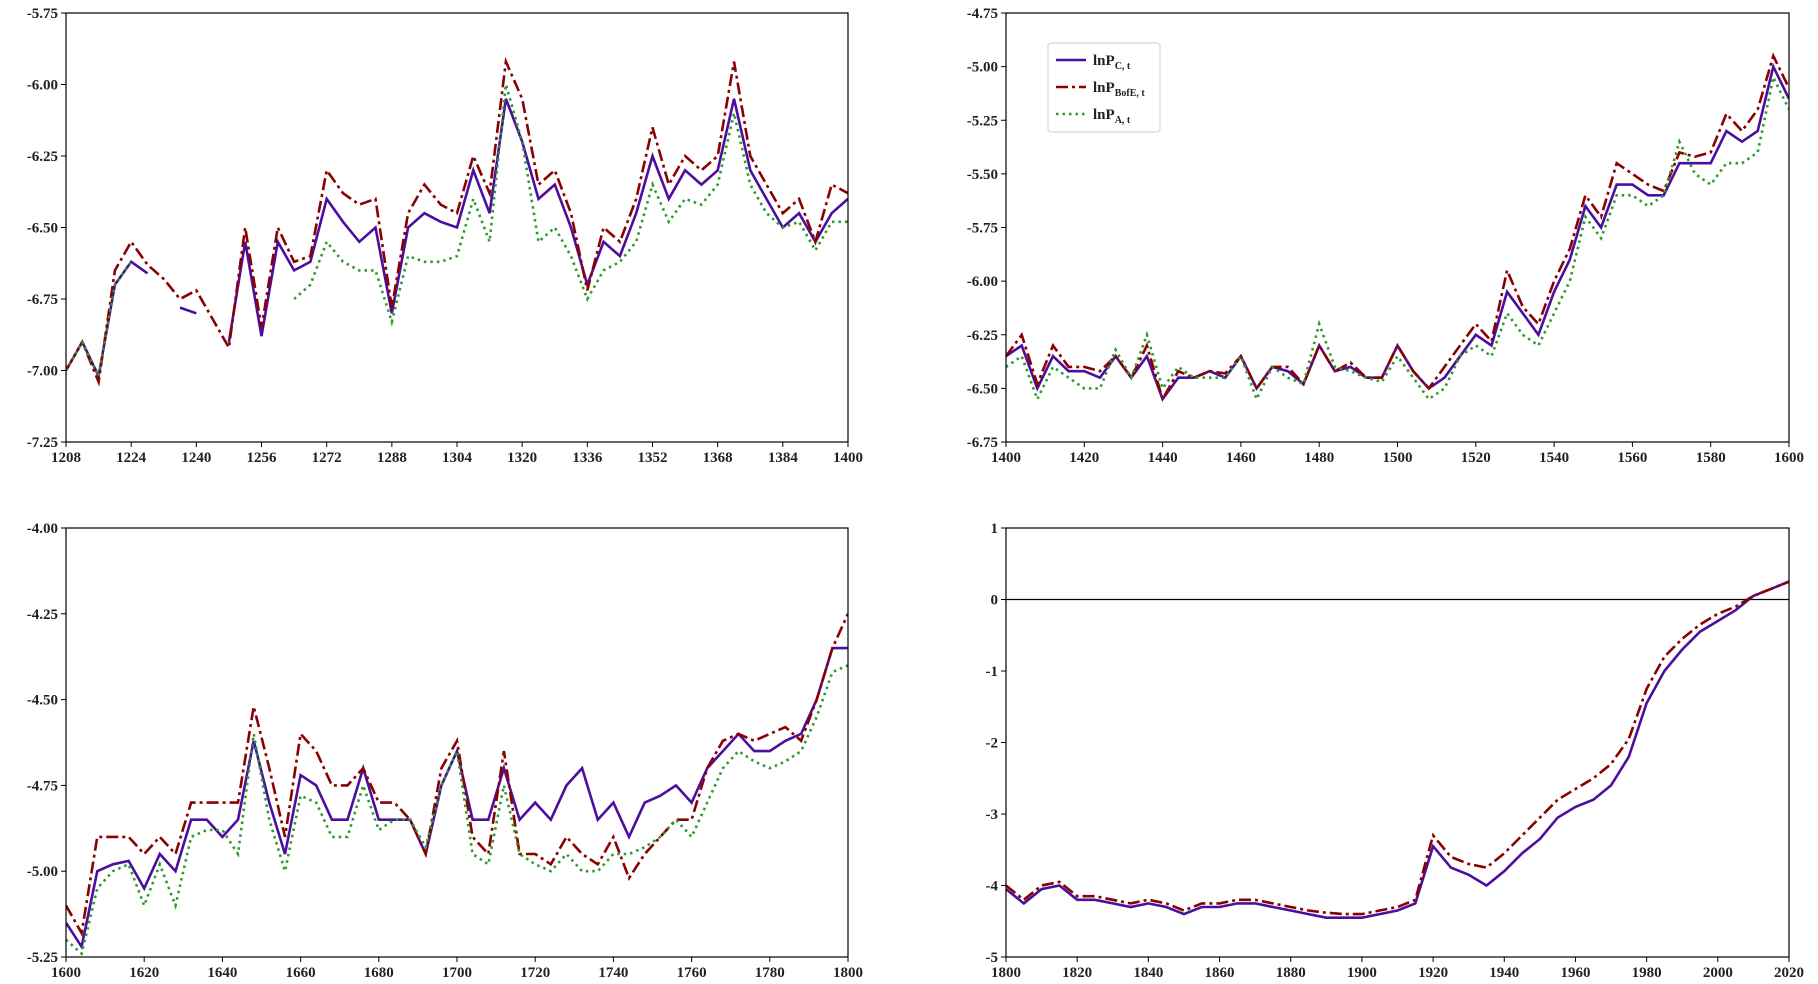  What do you see at coordinates (1632, 458) in the screenshot?
I see `x-tick-label: 1560` at bounding box center [1632, 458].